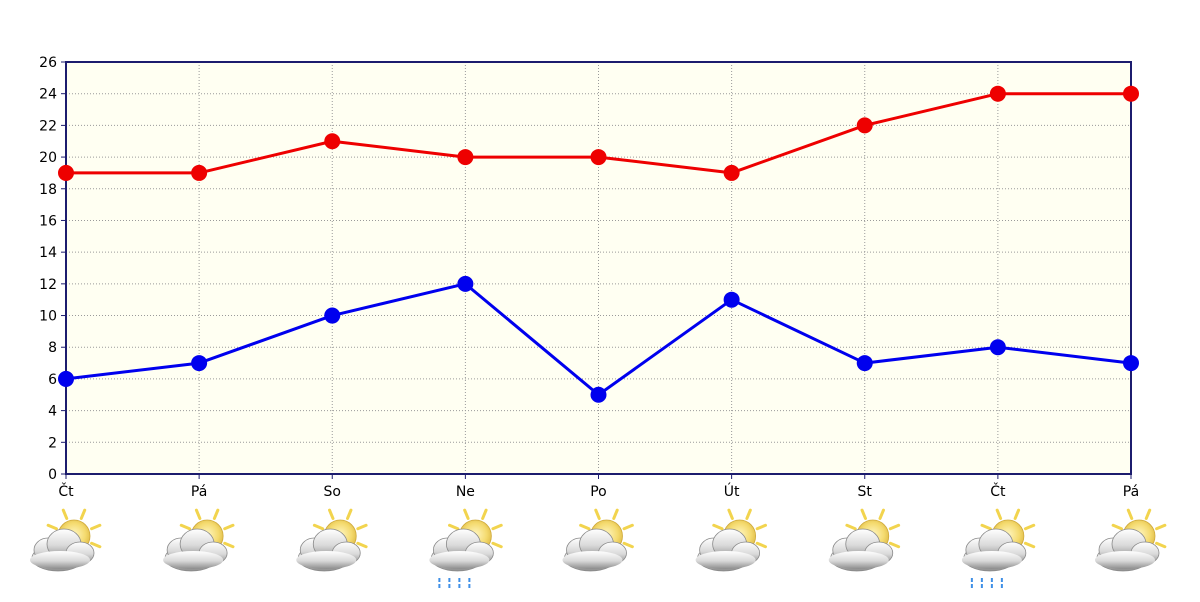 The image size is (1200, 602). I want to click on x-tick-label: St, so click(865, 492).